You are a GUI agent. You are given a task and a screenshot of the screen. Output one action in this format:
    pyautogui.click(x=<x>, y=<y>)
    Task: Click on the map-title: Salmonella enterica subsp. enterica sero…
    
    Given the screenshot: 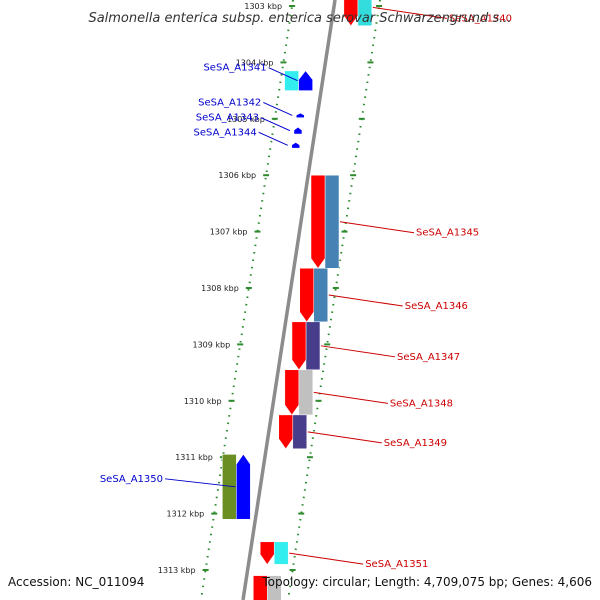 What is the action you would take?
    pyautogui.click(x=299, y=18)
    